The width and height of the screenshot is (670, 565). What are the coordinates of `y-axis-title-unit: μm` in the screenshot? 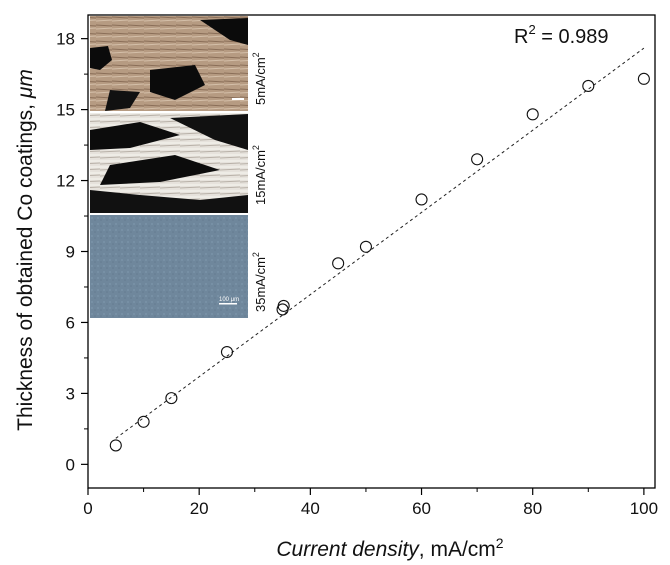 It's located at (25, 84).